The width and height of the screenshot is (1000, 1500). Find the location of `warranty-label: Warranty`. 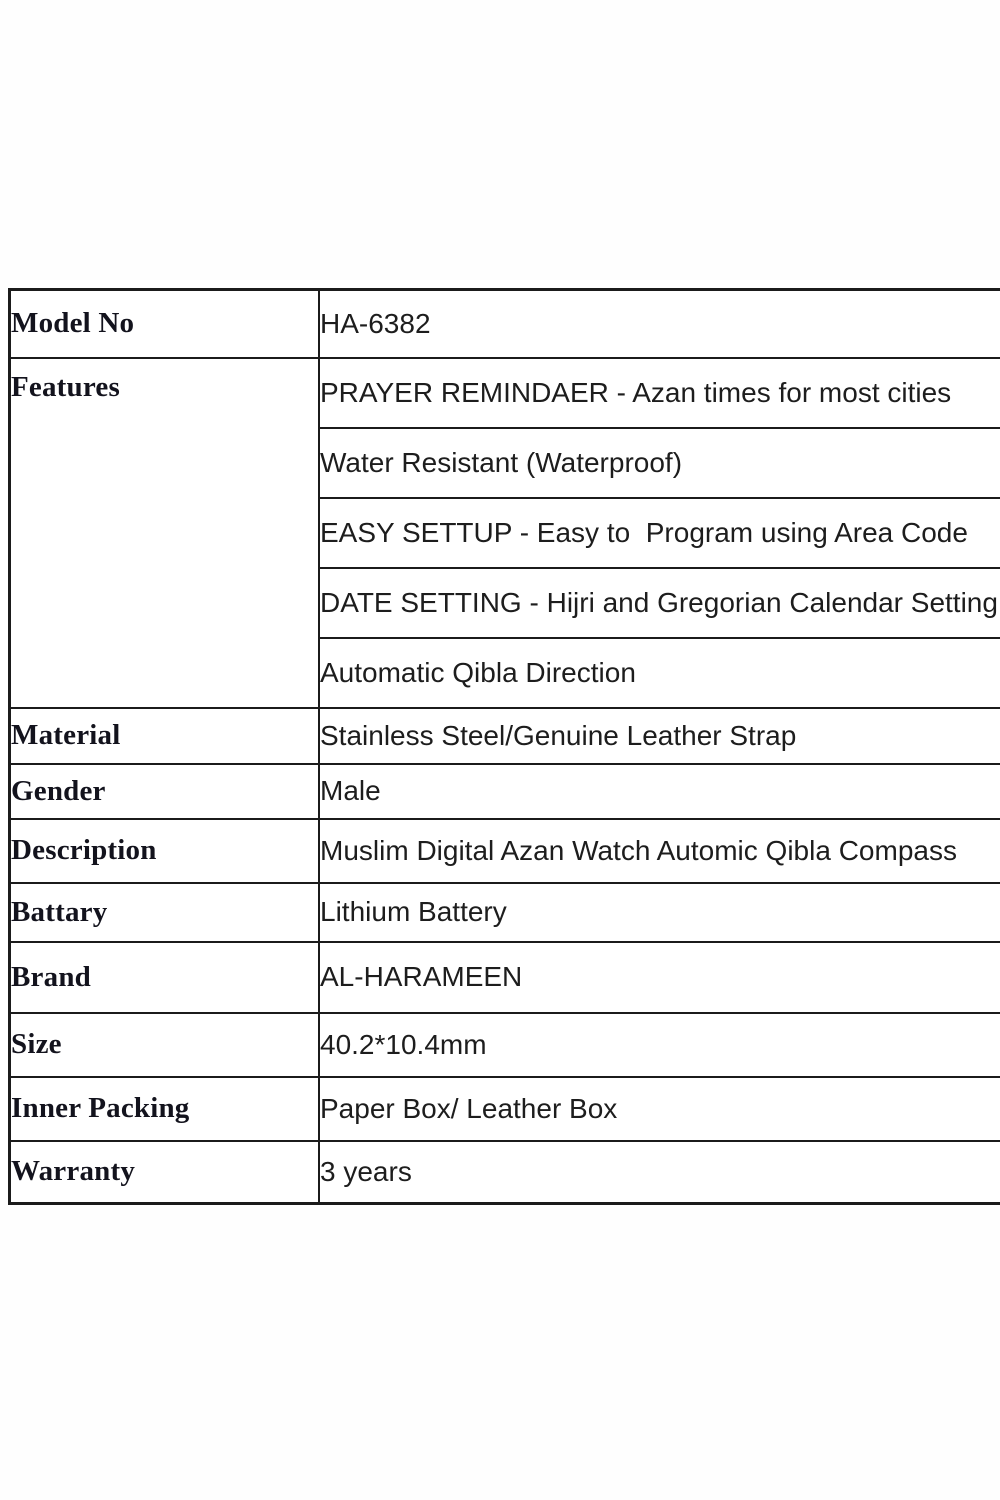

warranty-label: Warranty is located at coordinates (164, 1172).